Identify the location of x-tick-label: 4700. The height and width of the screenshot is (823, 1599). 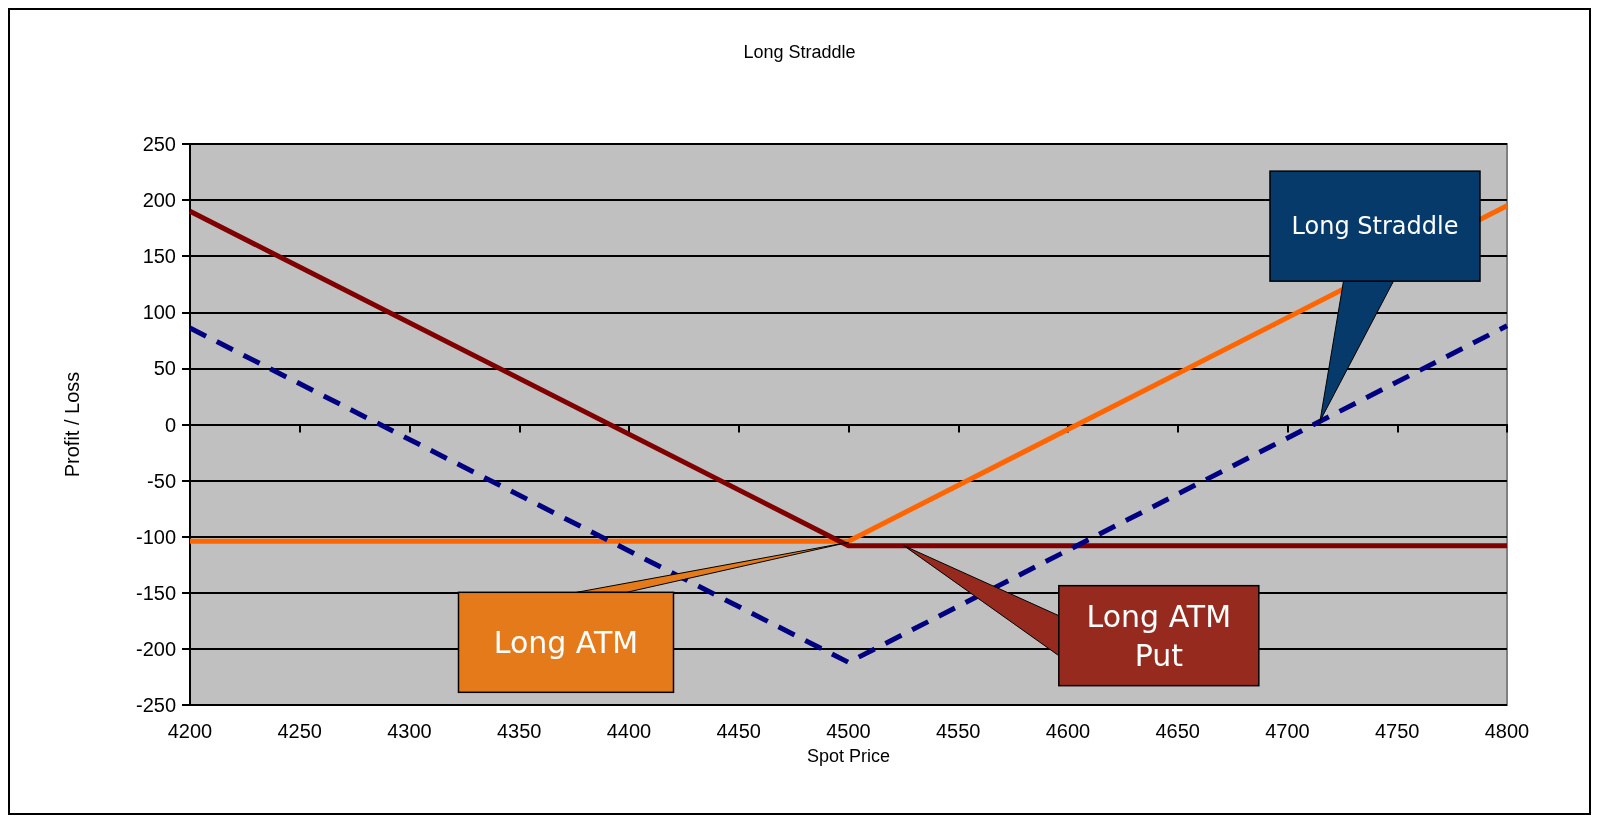
(1287, 731).